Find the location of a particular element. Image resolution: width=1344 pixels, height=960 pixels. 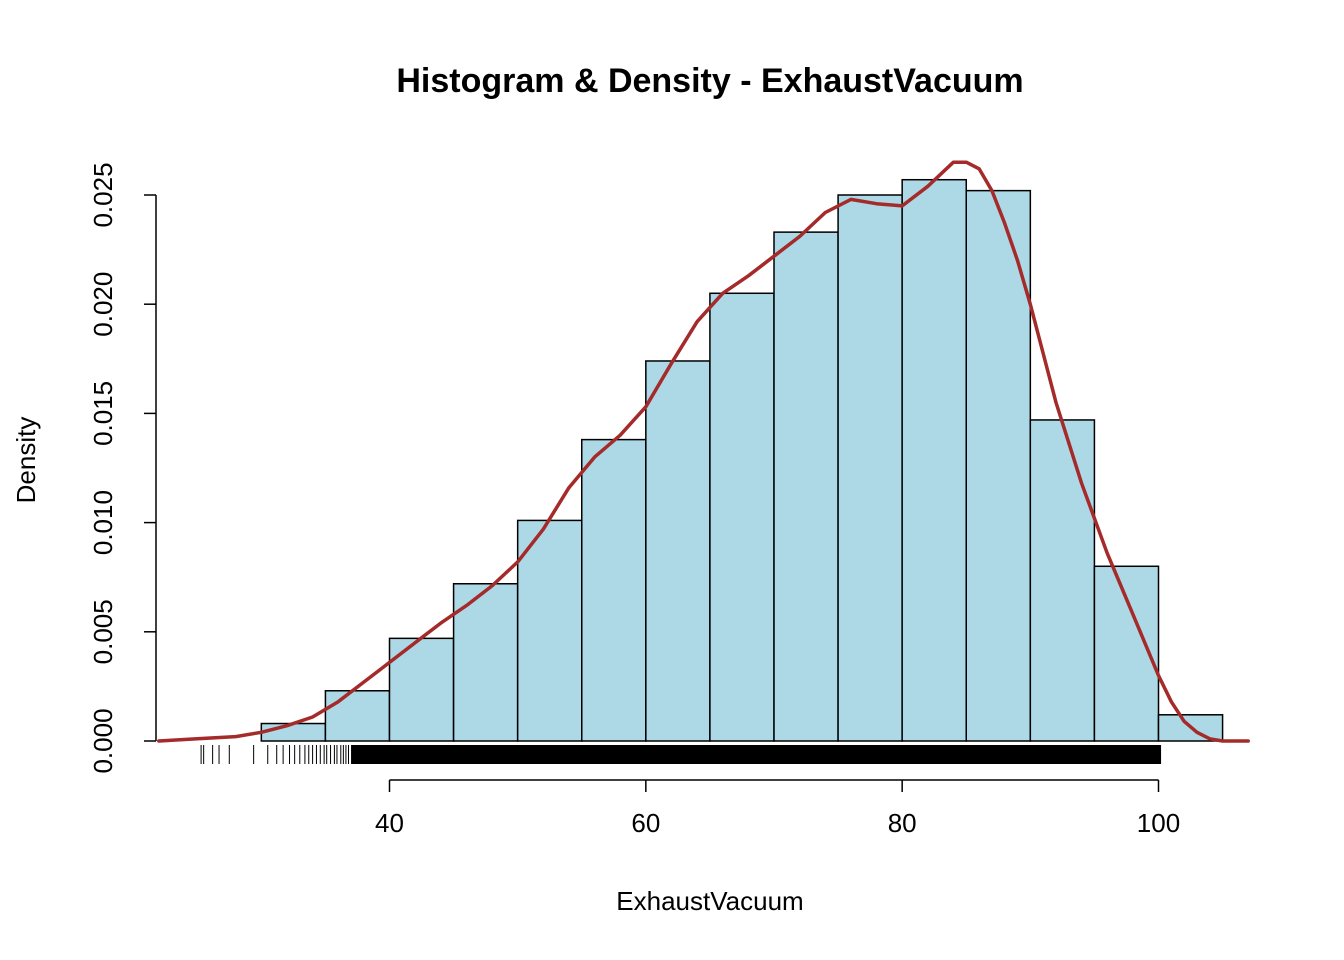

y-tick-label: 0.020 is located at coordinates (103, 304).